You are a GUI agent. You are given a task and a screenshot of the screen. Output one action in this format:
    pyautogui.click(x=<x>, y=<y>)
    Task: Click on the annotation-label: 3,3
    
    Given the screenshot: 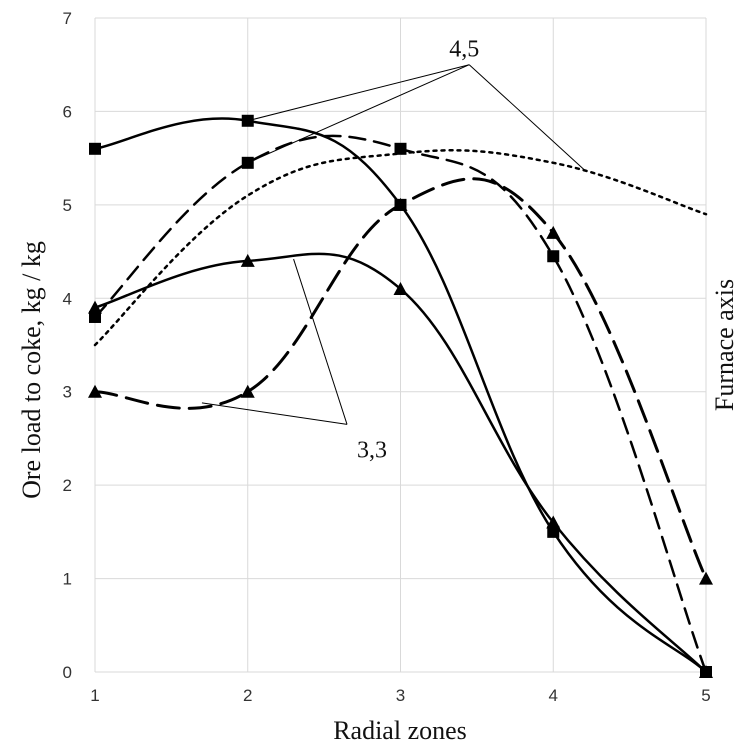 What is the action you would take?
    pyautogui.click(x=372, y=450)
    